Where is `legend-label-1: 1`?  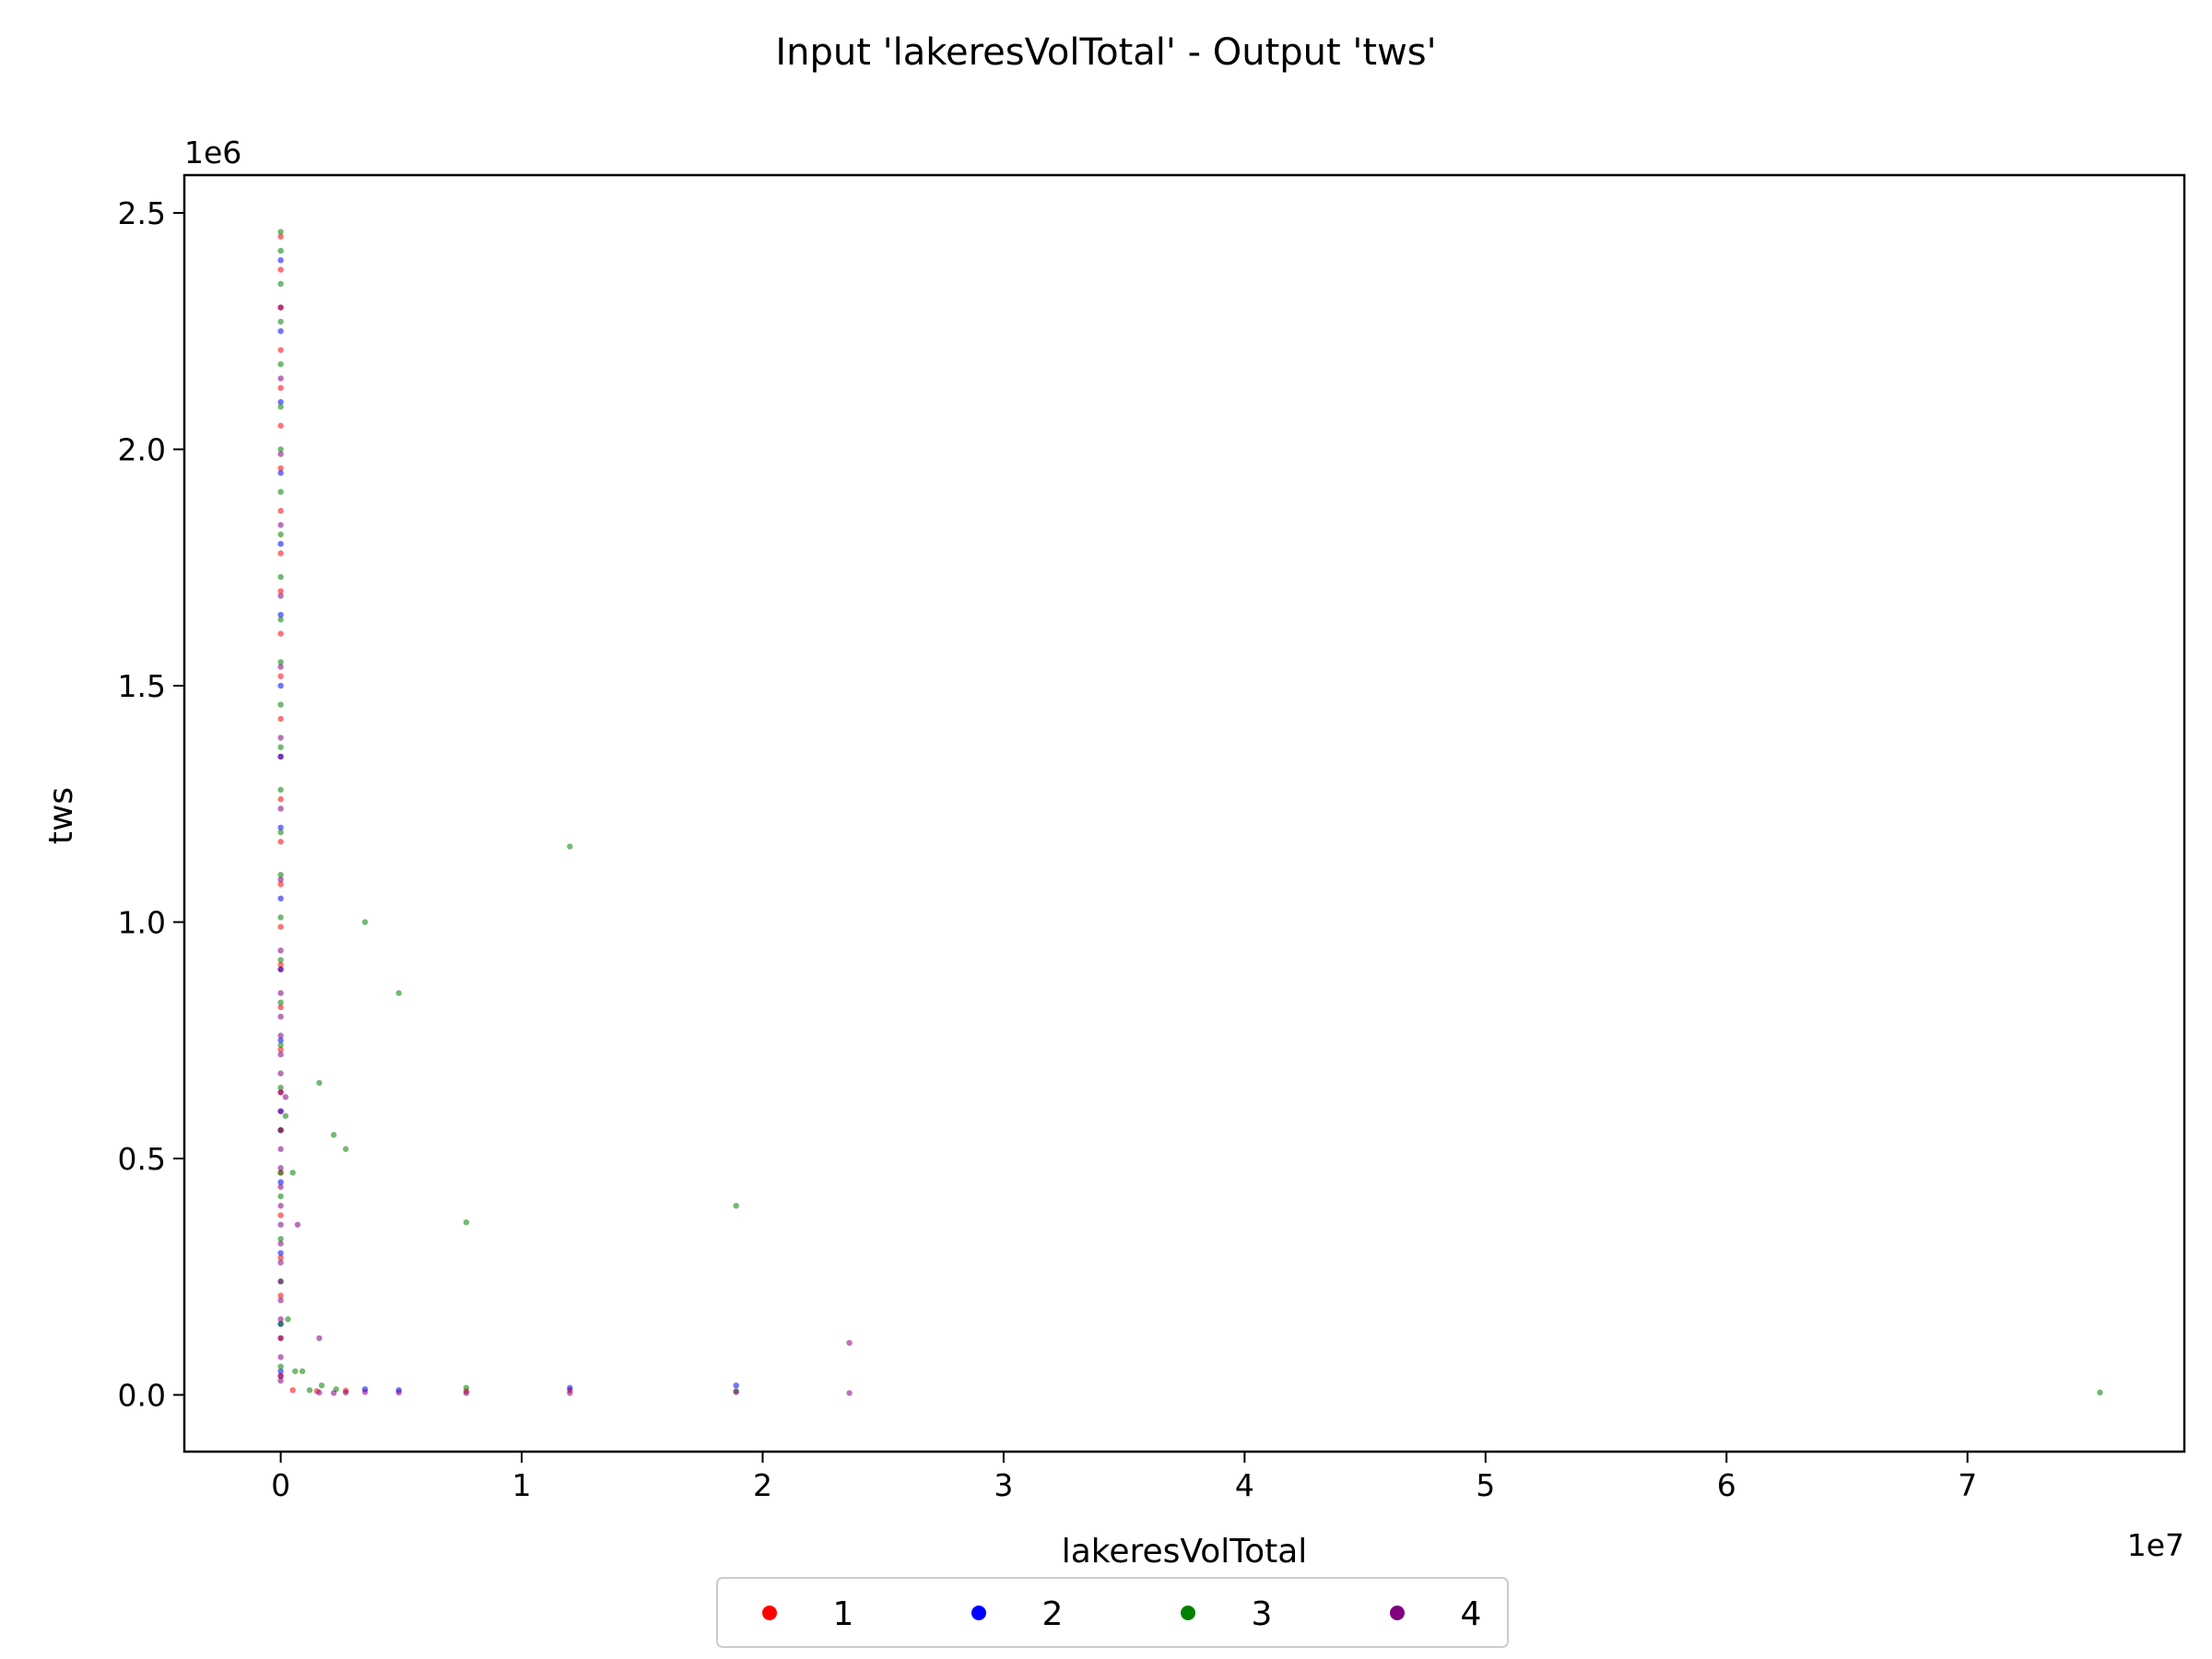
legend-label-1: 1 is located at coordinates (843, 1614).